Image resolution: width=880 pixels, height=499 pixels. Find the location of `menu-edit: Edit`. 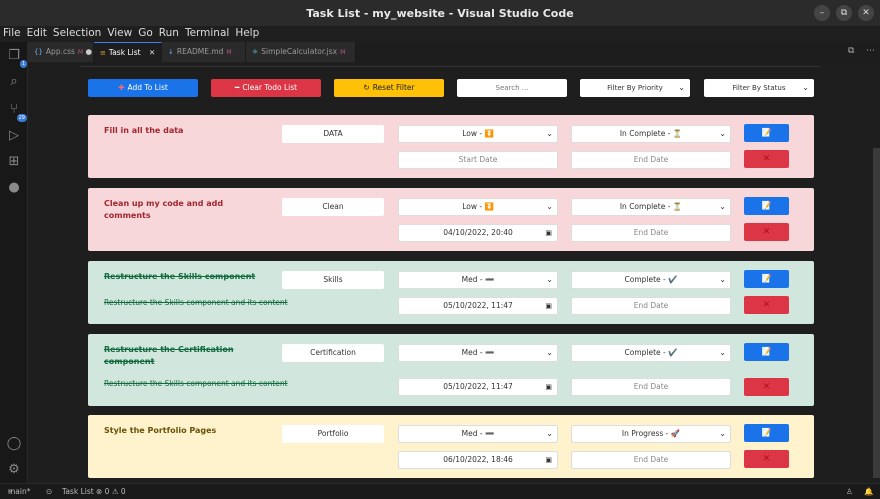

menu-edit: Edit is located at coordinates (36, 33).